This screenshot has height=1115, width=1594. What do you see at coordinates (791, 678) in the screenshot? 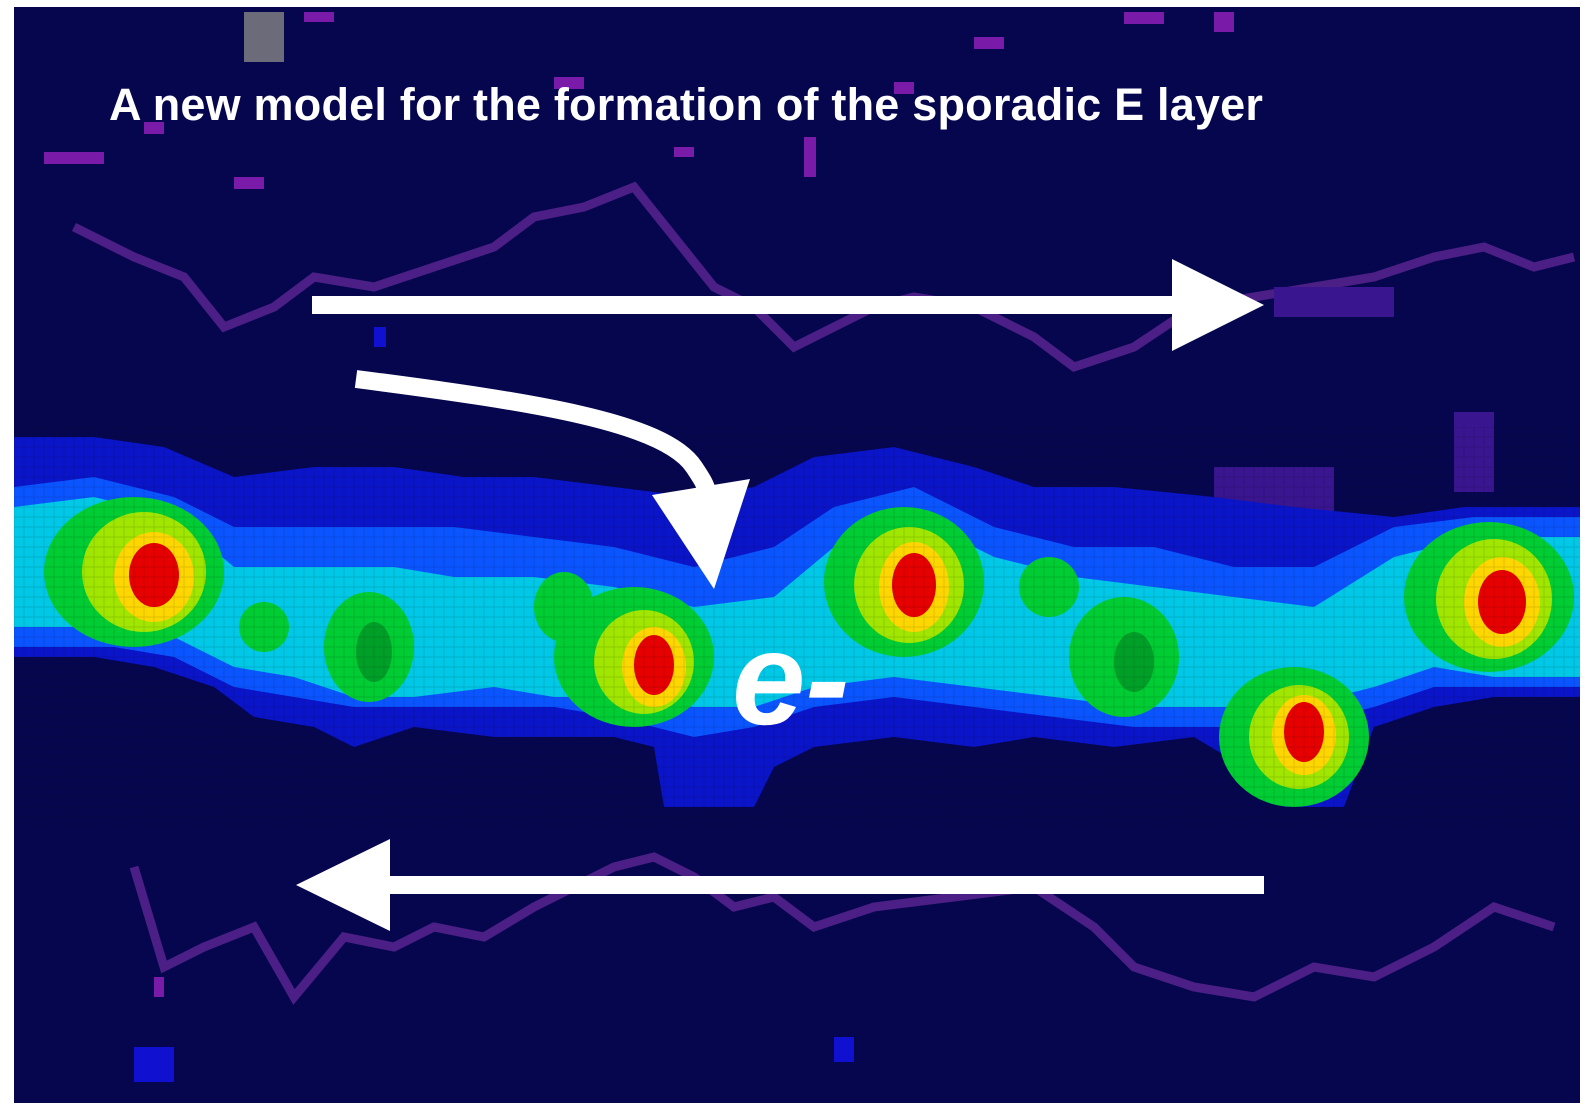
I see `electron-label: e-` at bounding box center [791, 678].